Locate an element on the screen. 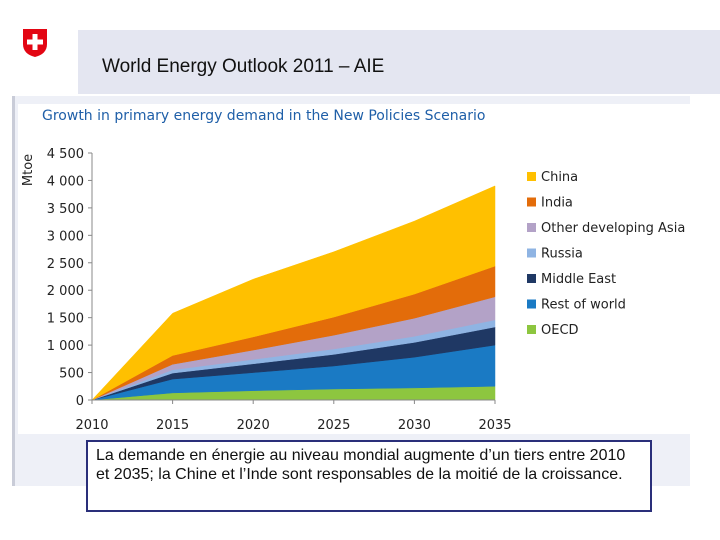 This screenshot has width=720, height=540. y-tick-label: 3 000 is located at coordinates (65, 236).